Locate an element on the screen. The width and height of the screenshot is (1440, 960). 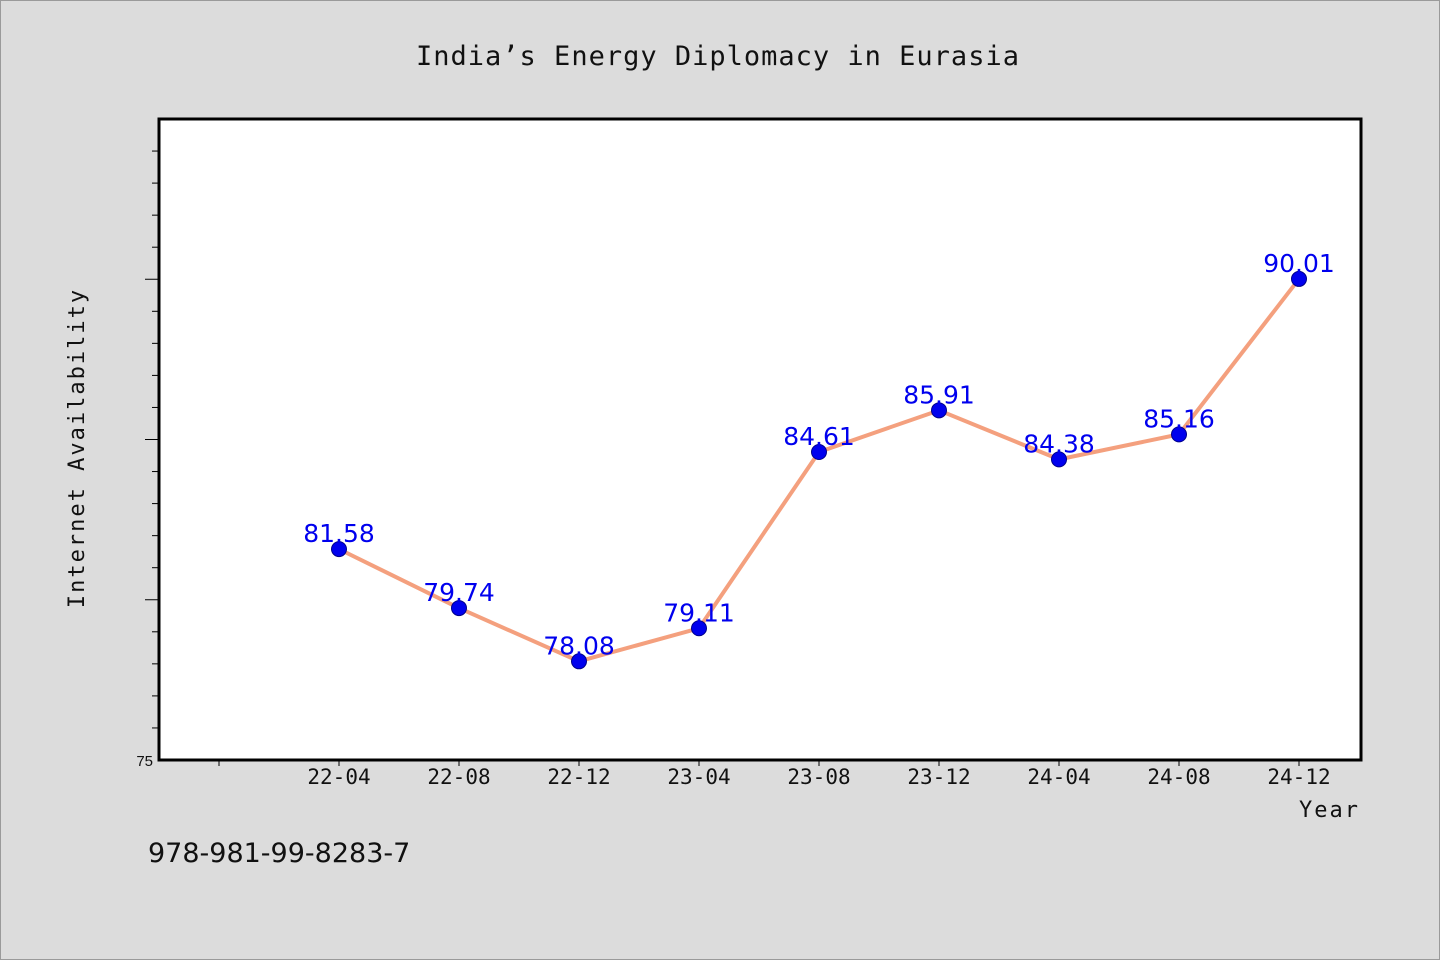
x-tick-label: 22-12 is located at coordinates (578, 777).